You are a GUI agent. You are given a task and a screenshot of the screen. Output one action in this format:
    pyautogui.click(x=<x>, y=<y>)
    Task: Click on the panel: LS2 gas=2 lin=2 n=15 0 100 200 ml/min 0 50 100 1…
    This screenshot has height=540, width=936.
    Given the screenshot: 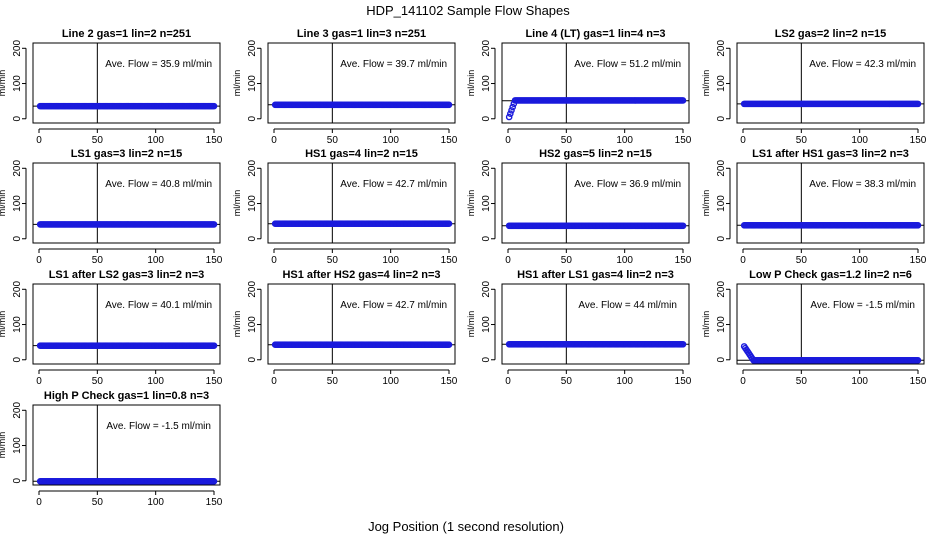 What is the action you would take?
    pyautogui.click(x=814, y=87)
    